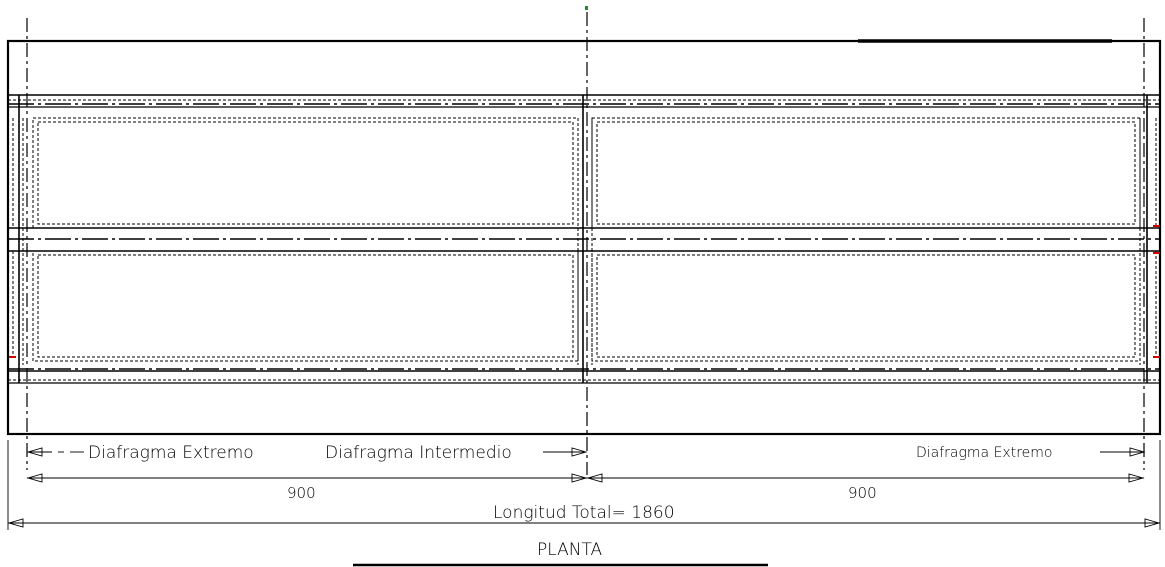 This screenshot has width=1165, height=567. Describe the element at coordinates (579, 478) in the screenshot. I see `arrow-span-left-end` at that location.